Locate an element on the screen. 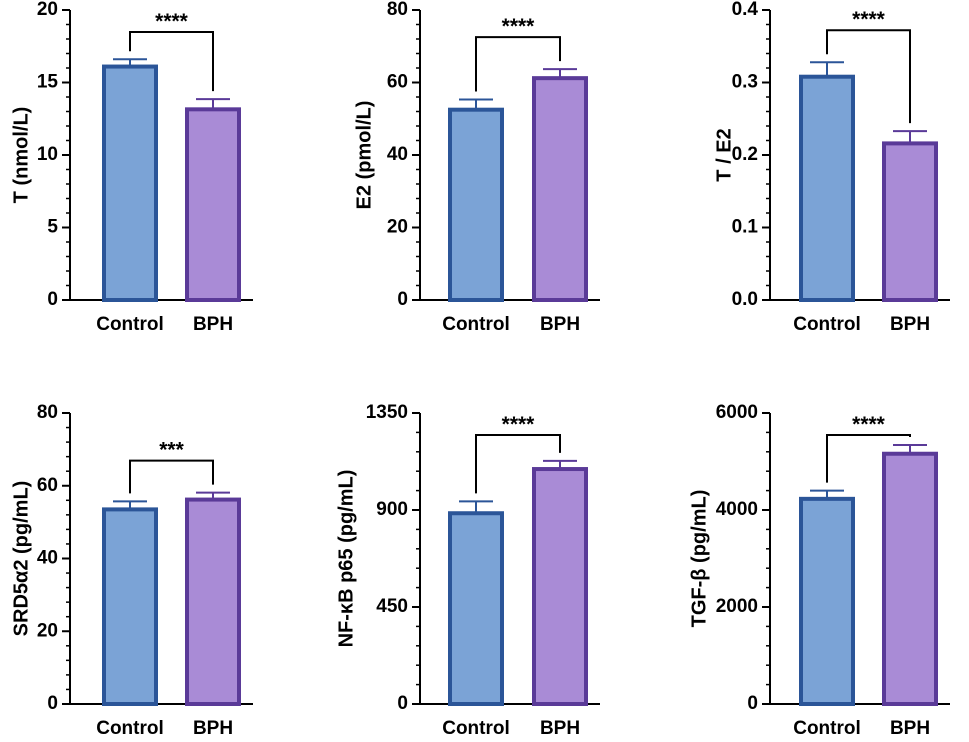 This screenshot has height=742, width=969. y-tick-label: 2000 is located at coordinates (737, 606).